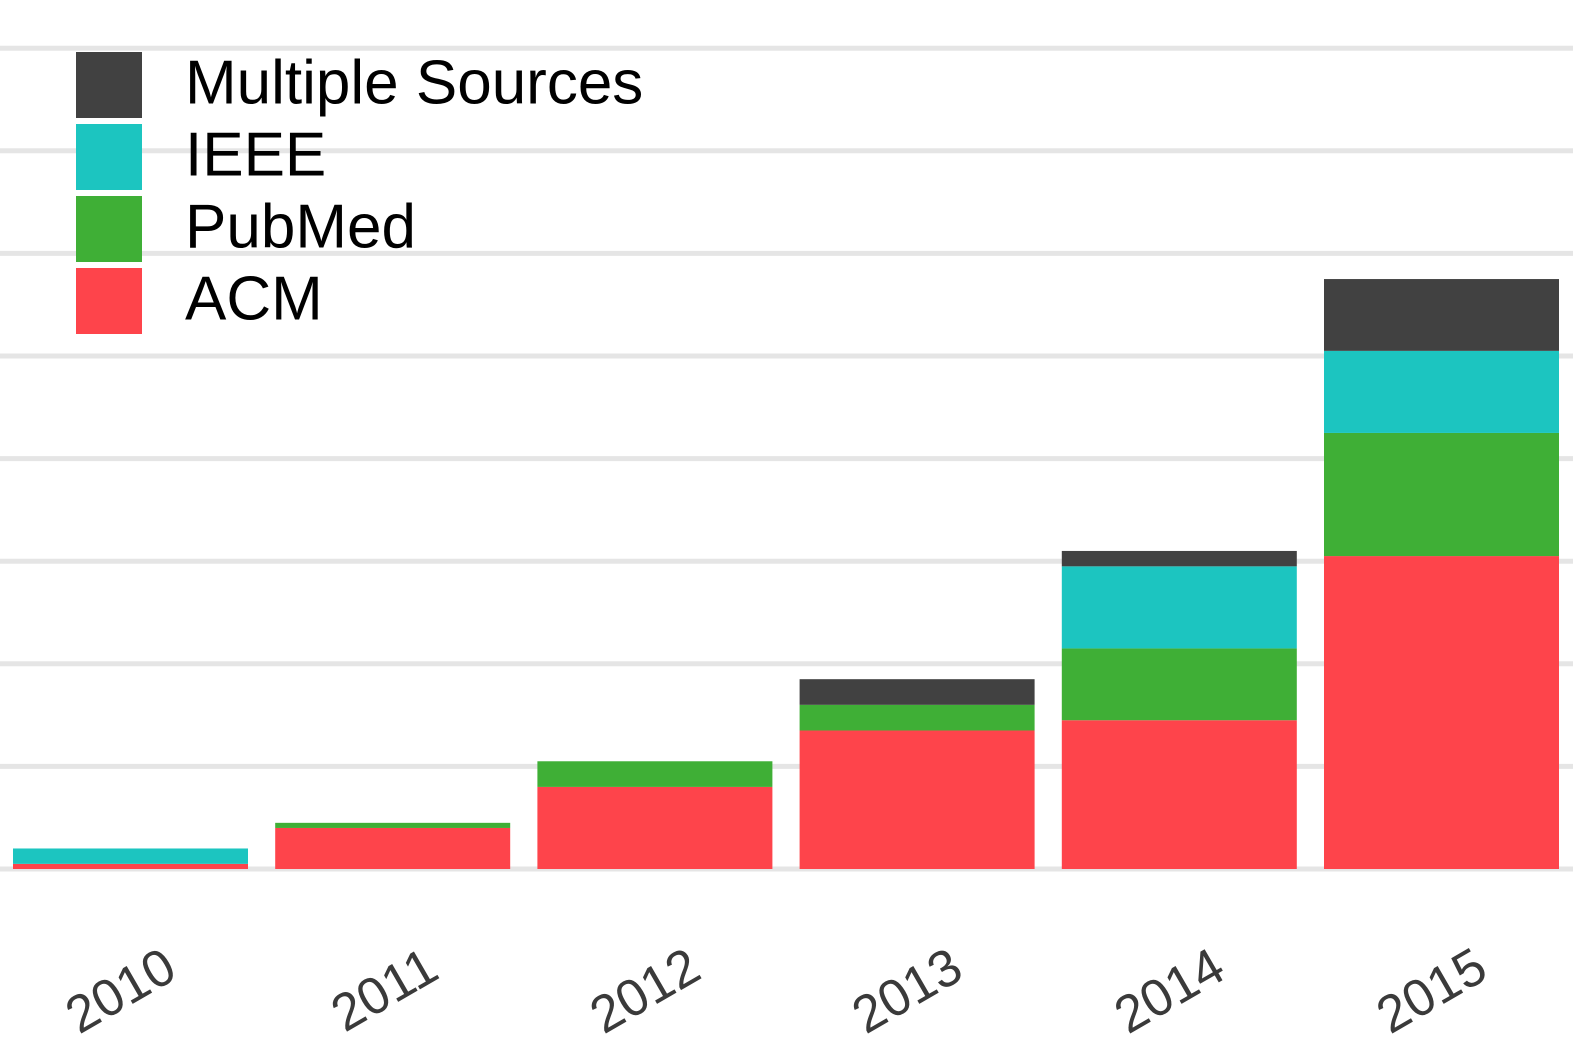  I want to click on bar-2011-pubmed, so click(393, 825).